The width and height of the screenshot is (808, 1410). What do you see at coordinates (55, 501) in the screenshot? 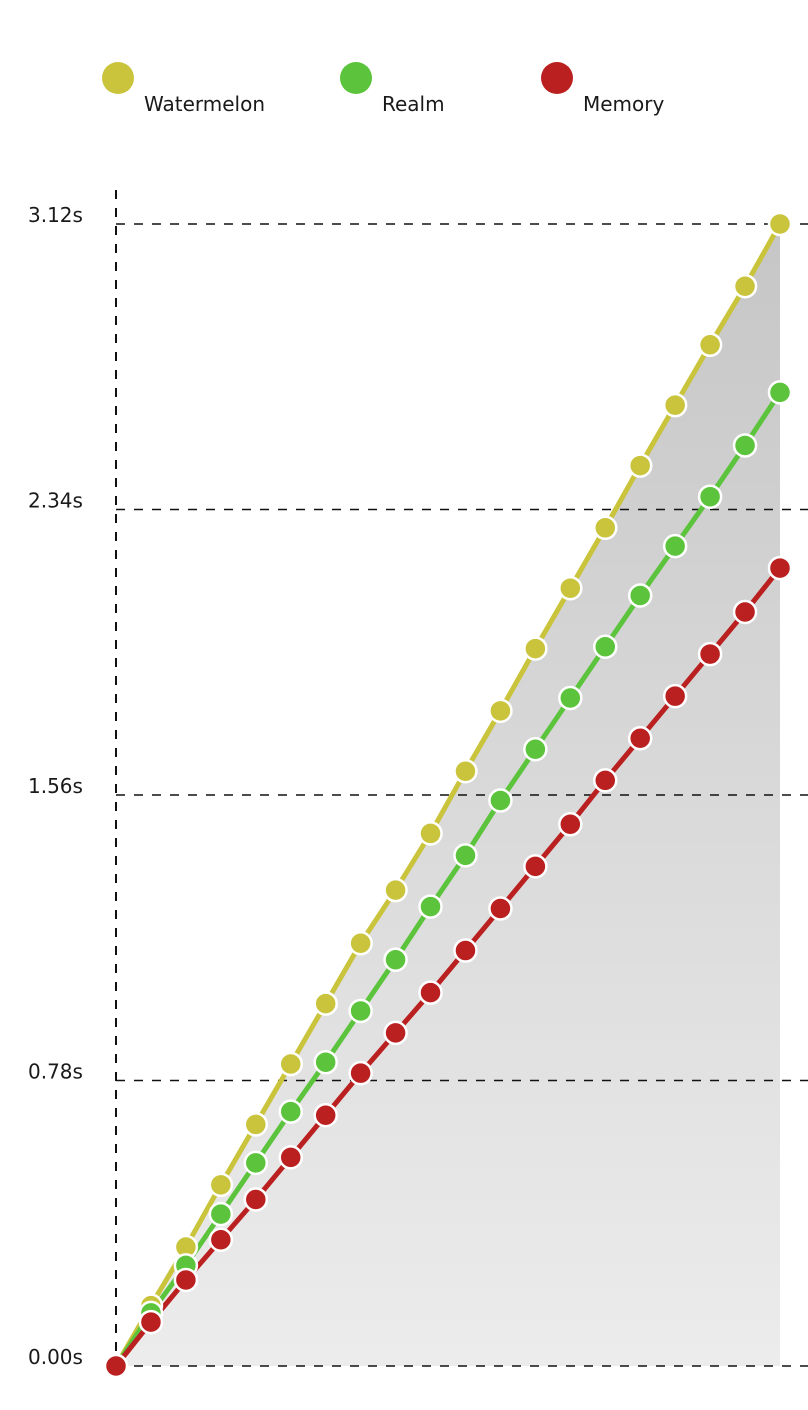
I see `y-tick-label-3: 2.34s` at bounding box center [55, 501].